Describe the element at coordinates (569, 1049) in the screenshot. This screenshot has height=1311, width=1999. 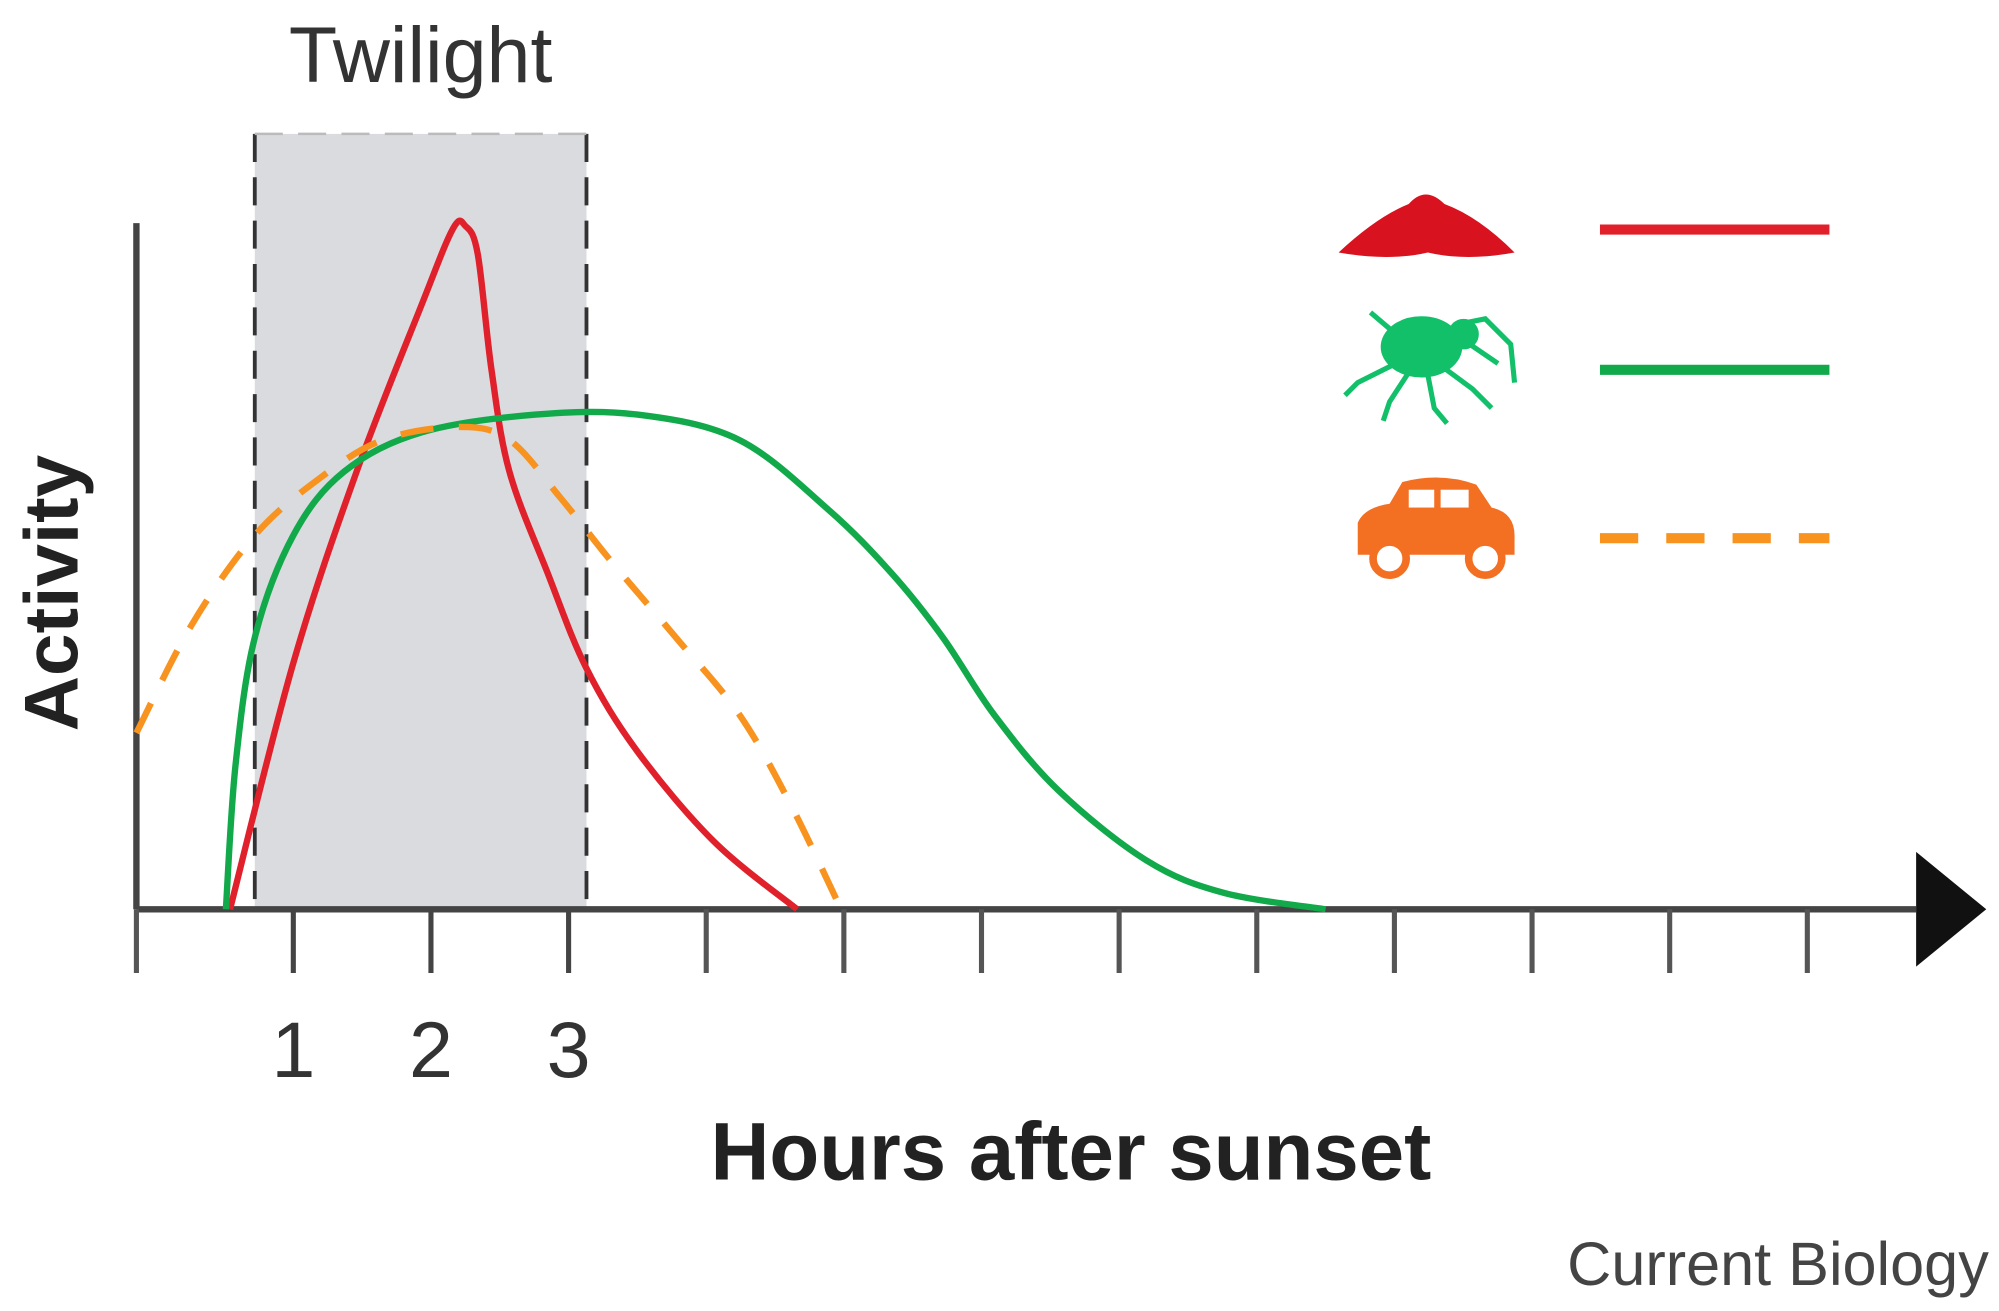
I see `x-tick-label: 3` at that location.